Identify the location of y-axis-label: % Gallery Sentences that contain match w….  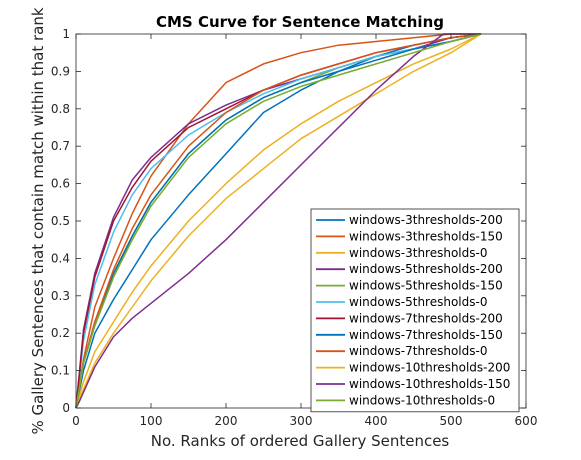
(38, 220).